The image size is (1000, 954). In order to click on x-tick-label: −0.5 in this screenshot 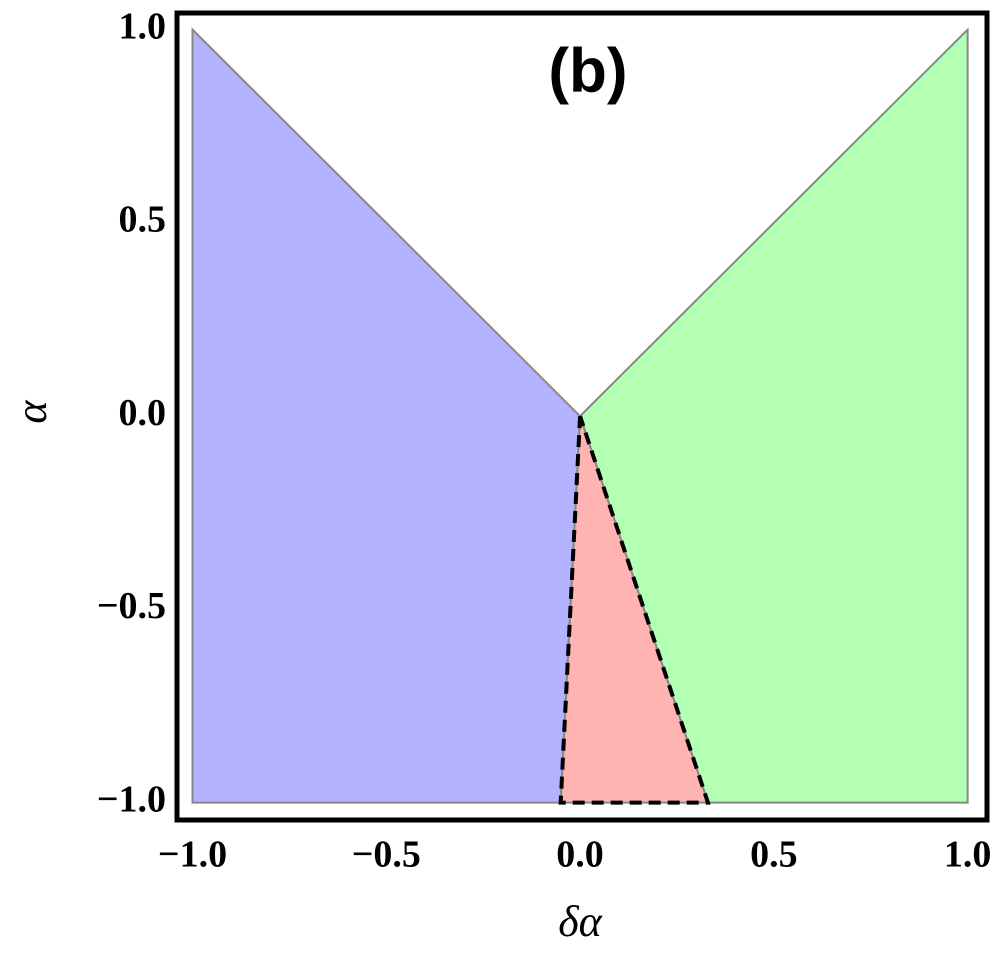, I will do `click(386, 855)`.